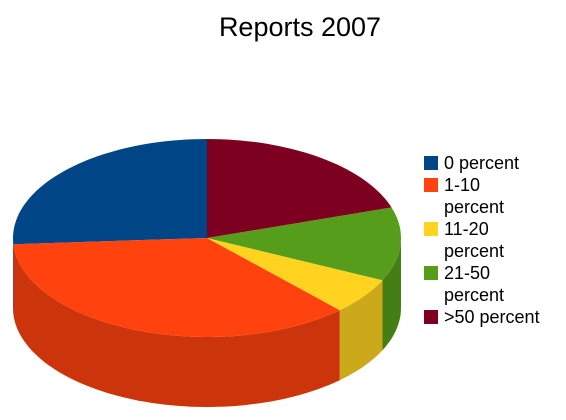 This screenshot has width=566, height=420. Describe the element at coordinates (474, 240) in the screenshot. I see `legend-label: 11-20 percent` at that location.